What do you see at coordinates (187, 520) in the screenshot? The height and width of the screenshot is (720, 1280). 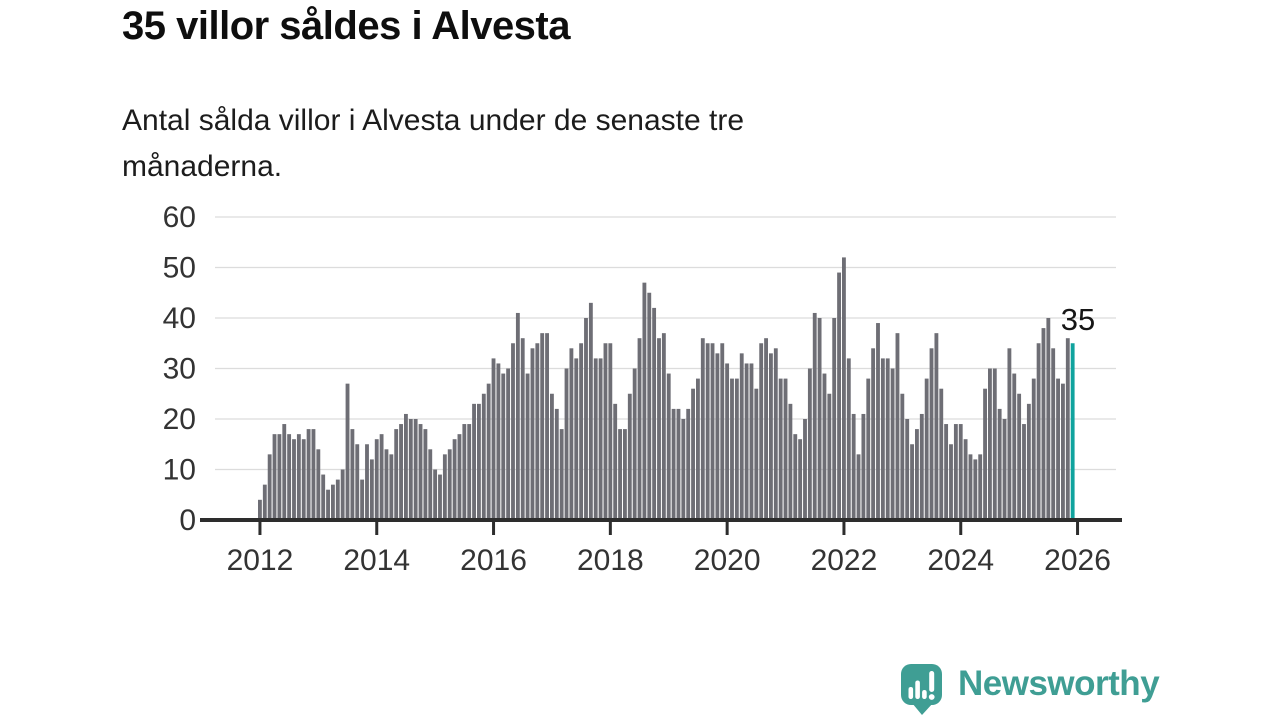 I see `y-axis-tick-label: 0` at bounding box center [187, 520].